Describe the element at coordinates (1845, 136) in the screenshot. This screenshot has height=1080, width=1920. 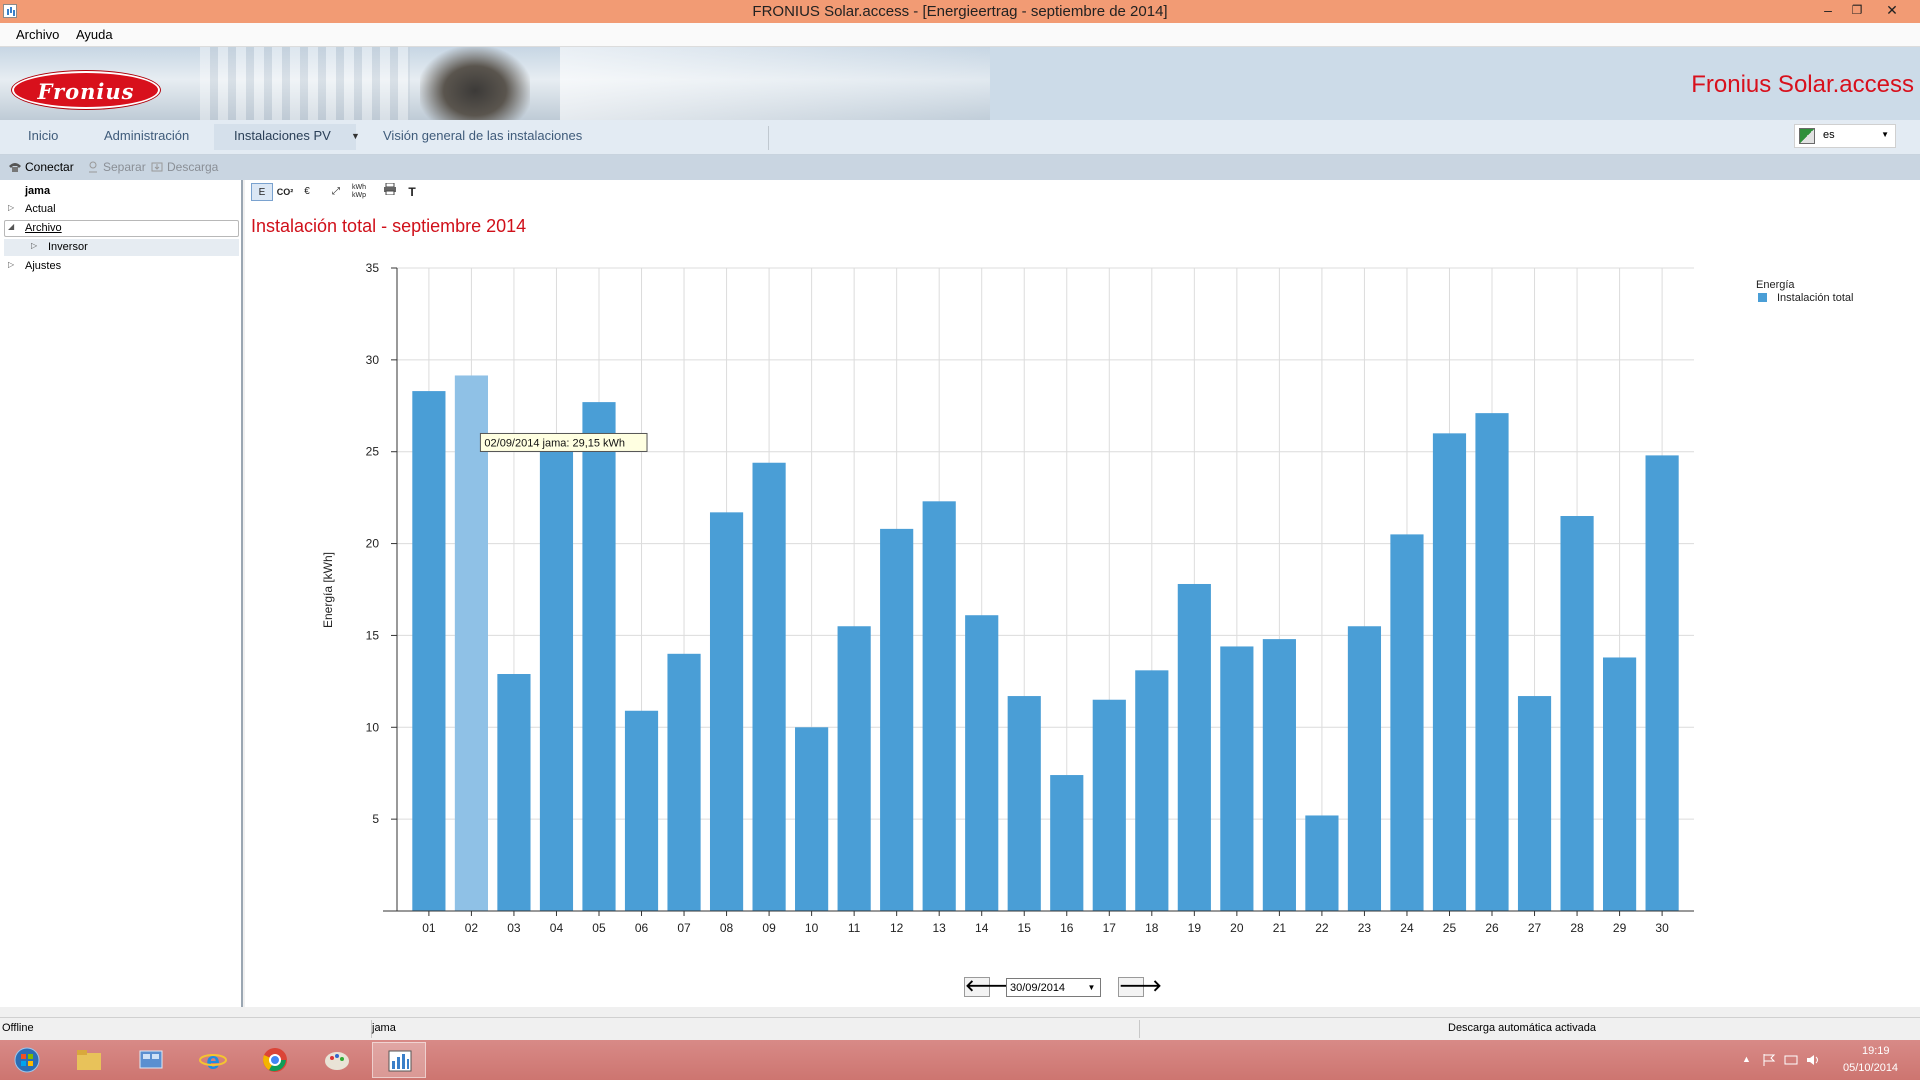
I see `language-select: es ▼` at that location.